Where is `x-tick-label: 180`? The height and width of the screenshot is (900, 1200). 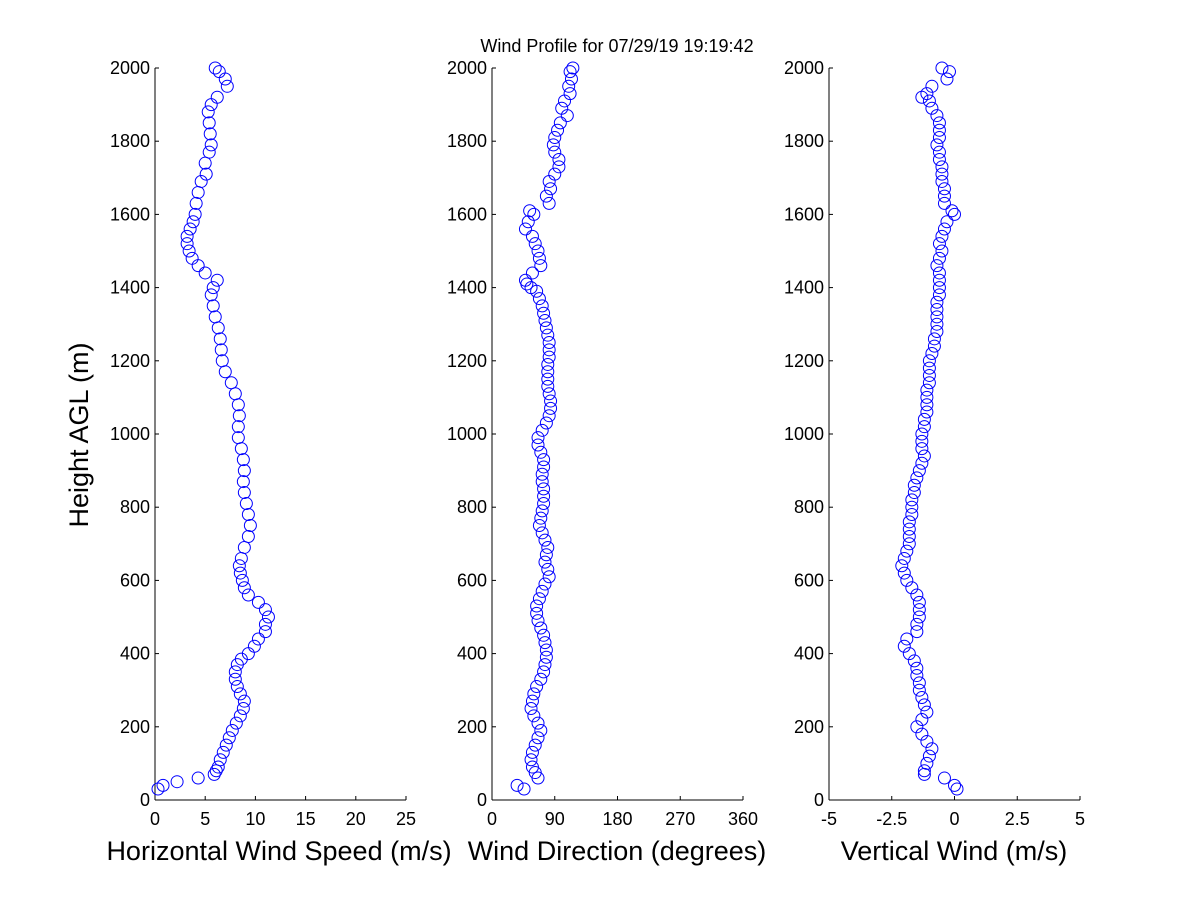 x-tick-label: 180 is located at coordinates (617, 819).